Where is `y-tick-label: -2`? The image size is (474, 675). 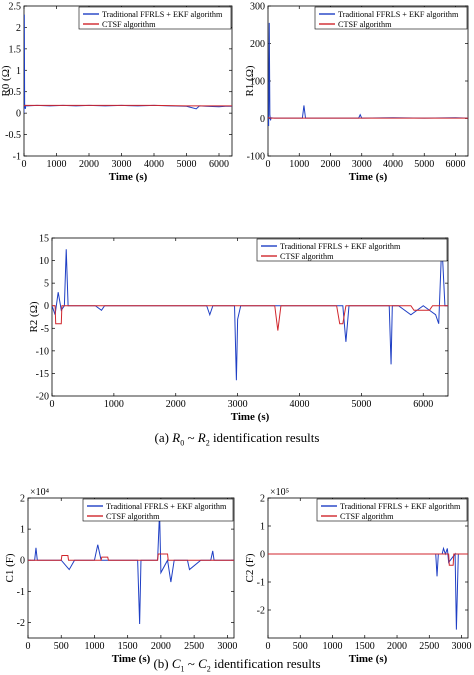 y-tick-label: -2 is located at coordinates (261, 611).